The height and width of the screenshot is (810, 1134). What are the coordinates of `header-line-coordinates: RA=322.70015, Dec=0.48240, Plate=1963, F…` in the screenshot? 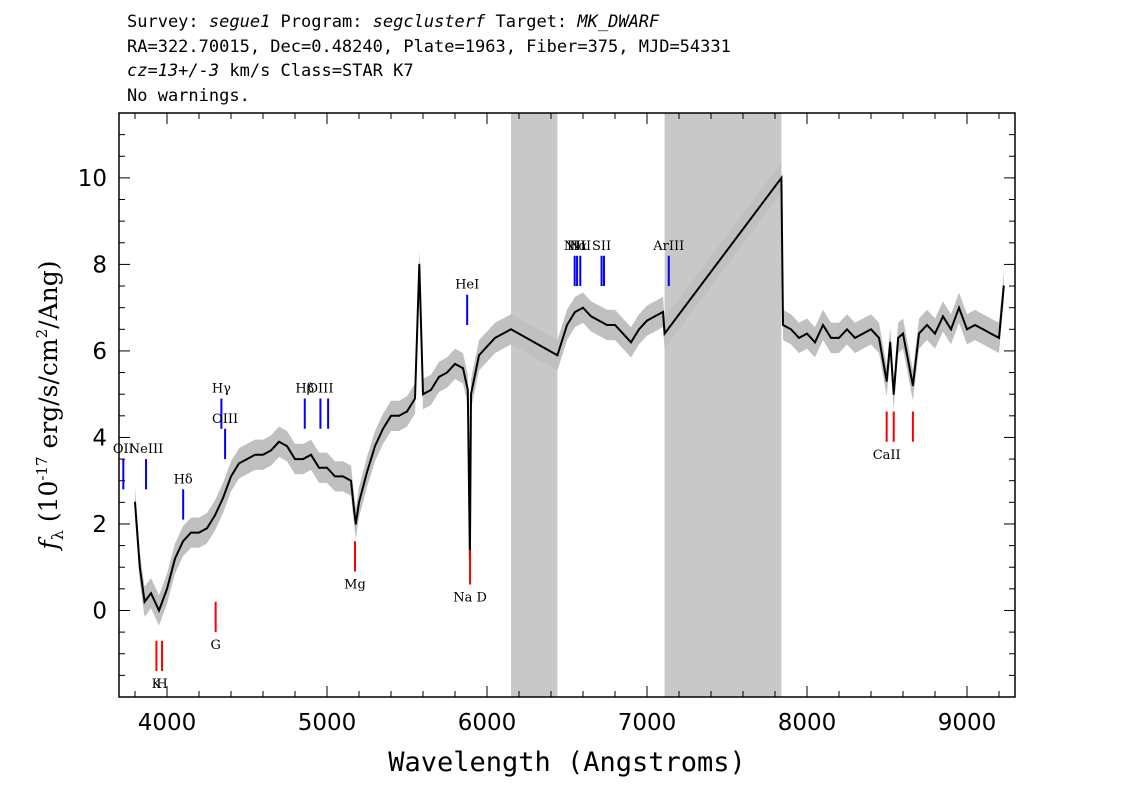 It's located at (429, 46).